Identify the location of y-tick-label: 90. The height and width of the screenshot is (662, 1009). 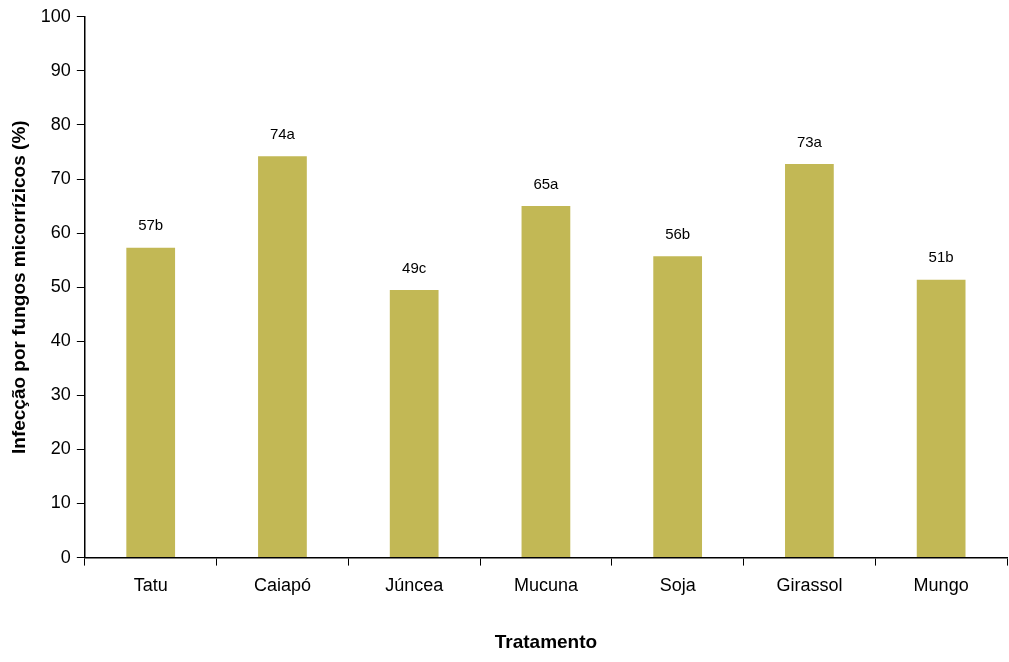
(60, 69).